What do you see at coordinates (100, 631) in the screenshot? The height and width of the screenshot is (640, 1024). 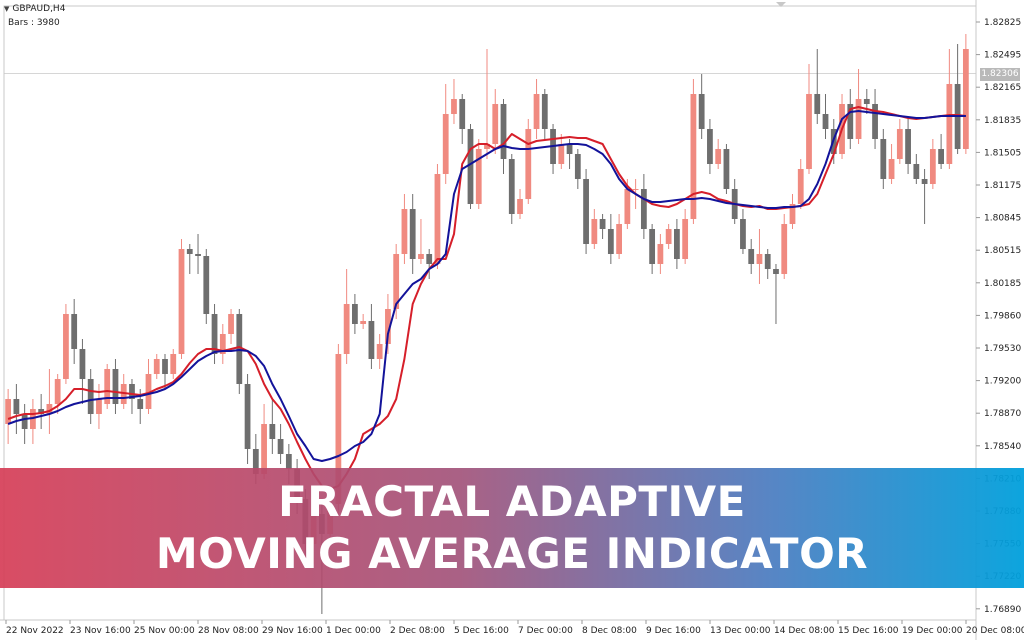 I see `x-tick-label: 23 Nov 16:00` at bounding box center [100, 631].